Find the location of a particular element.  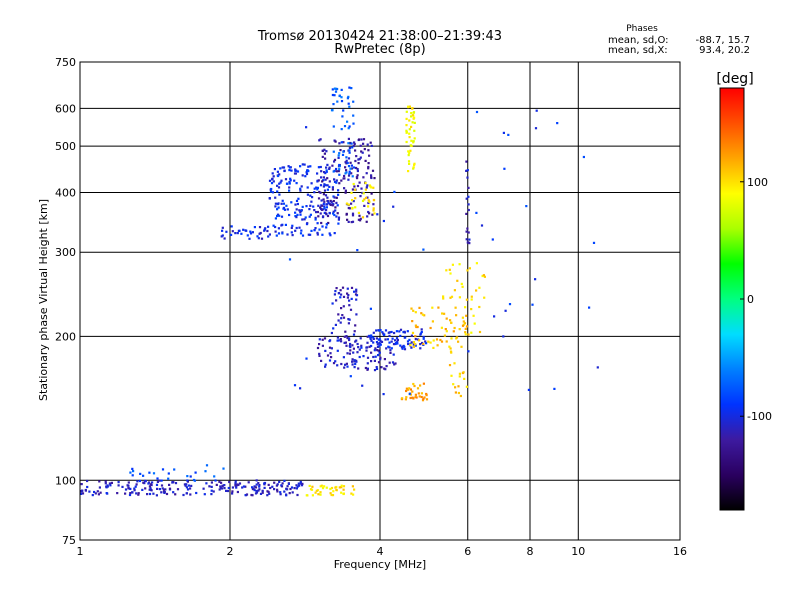

x-tick-label: 6 is located at coordinates (467, 551).